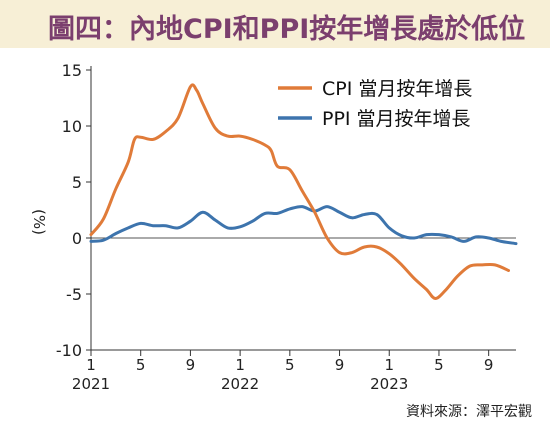 The image size is (550, 429). I want to click on chart-title: 圖四：內地CPI和PPI按年增長處於低位, so click(287, 29).